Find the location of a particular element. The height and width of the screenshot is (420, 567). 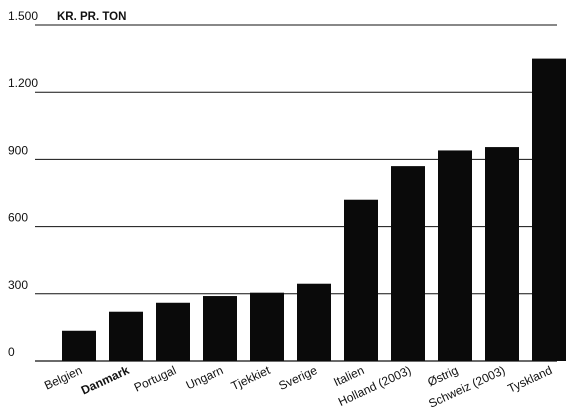

y-tick-labels: 0 300 600 900 1.200 1.500 is located at coordinates (23, 184).